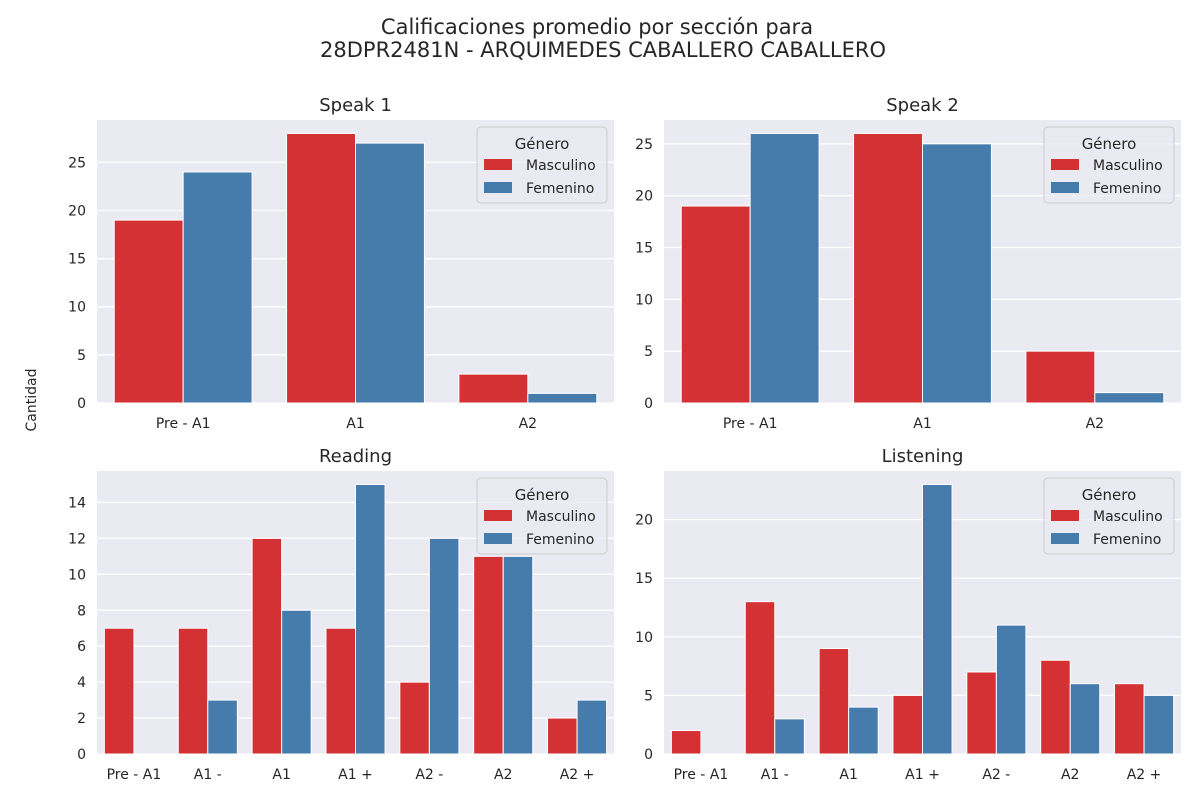 The width and height of the screenshot is (1200, 800). I want to click on x-tick-label: A2 -, so click(996, 775).